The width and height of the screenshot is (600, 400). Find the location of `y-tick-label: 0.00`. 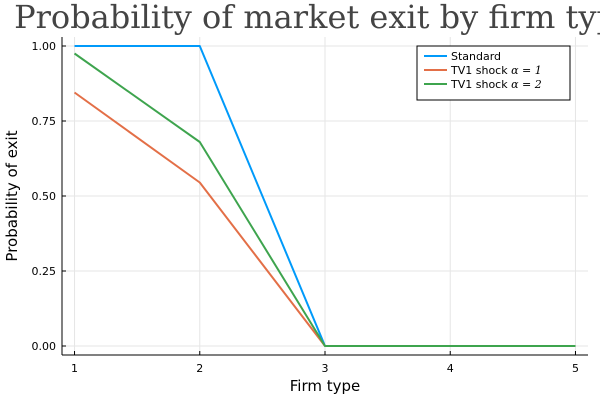

y-tick-label: 0.00 is located at coordinates (44, 346).